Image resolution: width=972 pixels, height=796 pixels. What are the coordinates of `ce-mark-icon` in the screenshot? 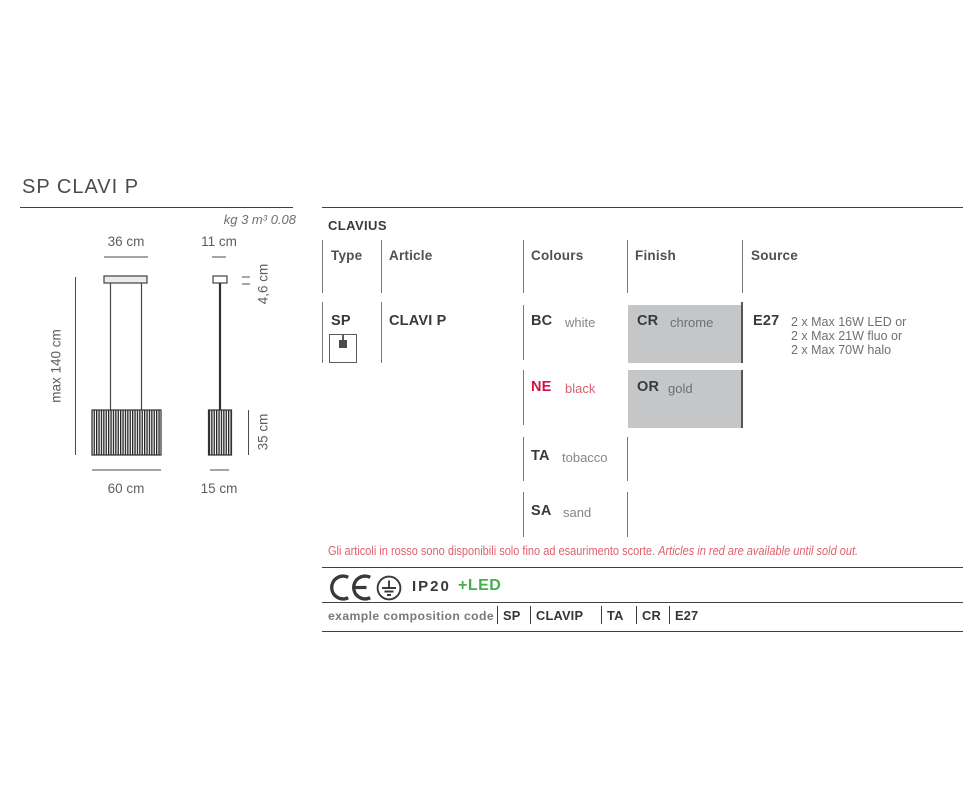 It's located at (350, 587).